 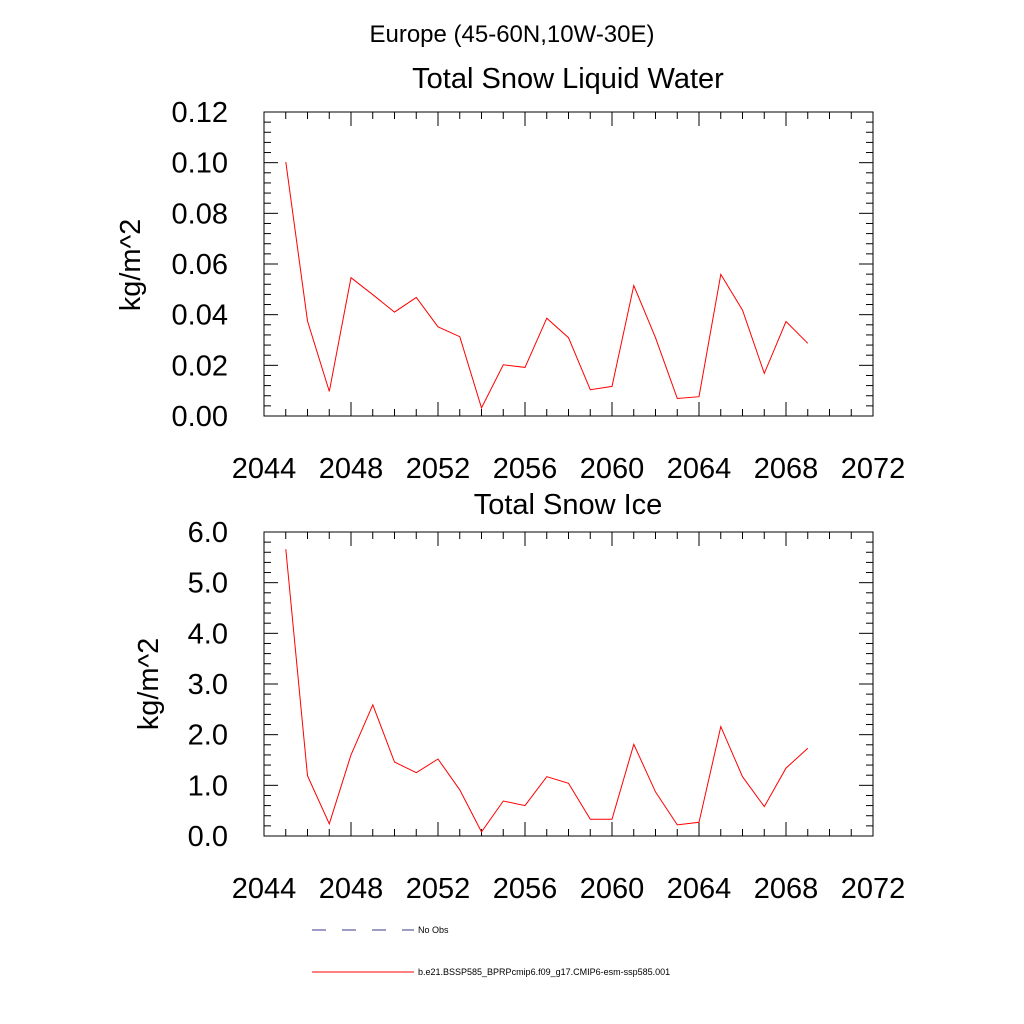 What do you see at coordinates (208, 685) in the screenshot?
I see `y-tick-label: 3.0` at bounding box center [208, 685].